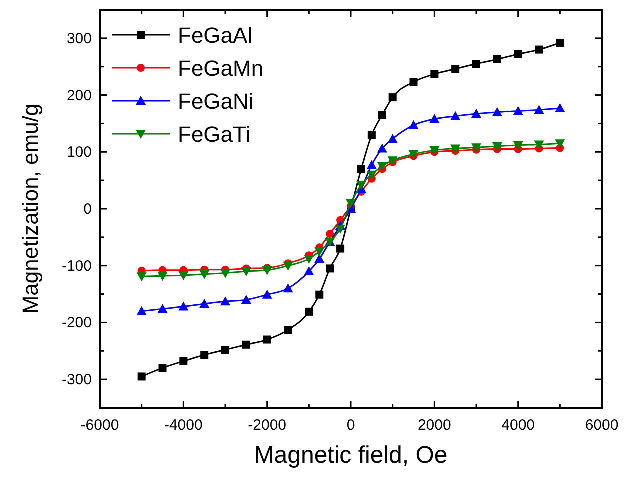  I want to click on y-tick-label: -200, so click(77, 323).